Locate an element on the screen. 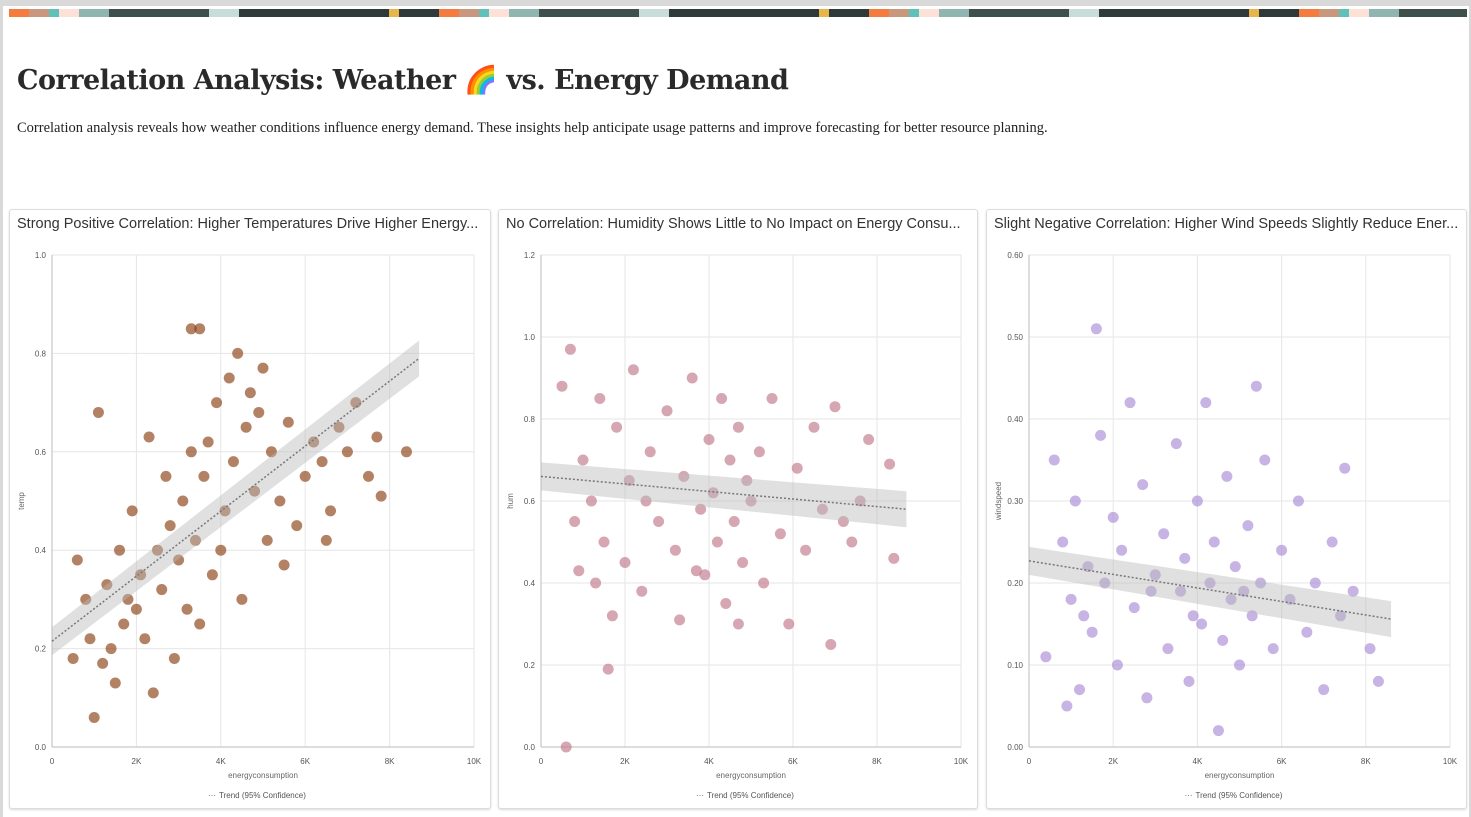  y-tick-label: 1.0 is located at coordinates (530, 337).